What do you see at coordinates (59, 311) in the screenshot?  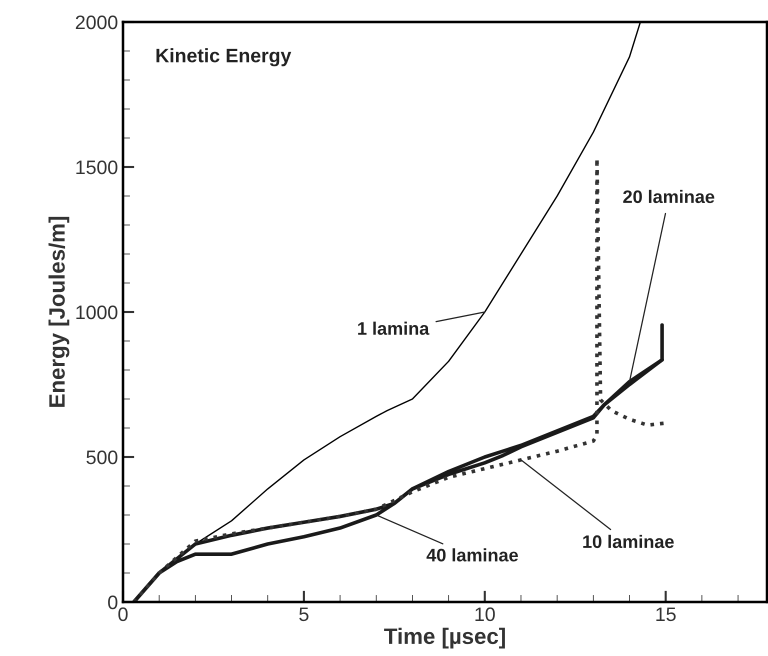 I see `y-axis-title: Energy [Joules/m]` at bounding box center [59, 311].